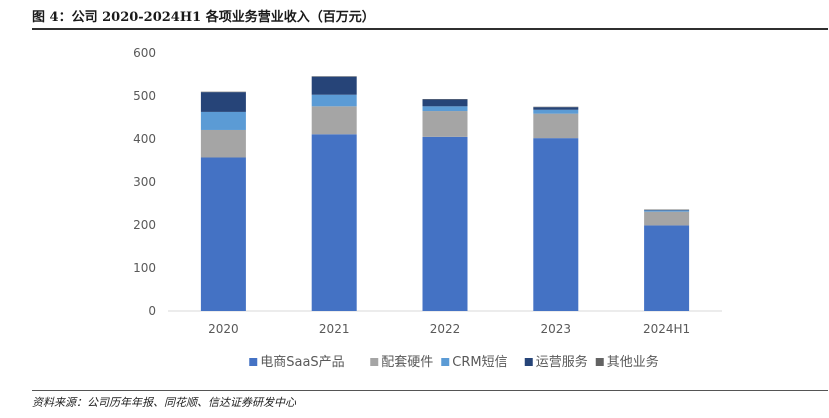 The image size is (829, 418). Describe the element at coordinates (479, 362) in the screenshot. I see `legend-label: CRM短信` at that location.